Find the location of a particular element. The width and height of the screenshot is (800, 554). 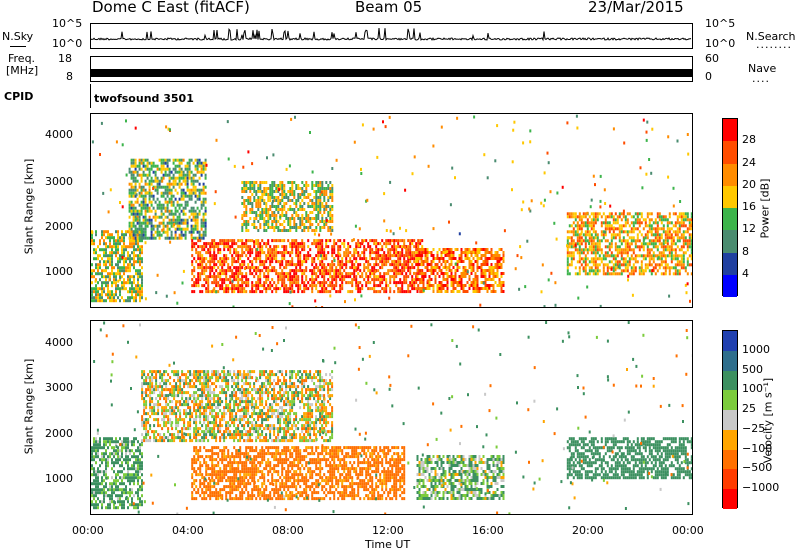

cpid-program: twofsound 3501 is located at coordinates (144, 98).